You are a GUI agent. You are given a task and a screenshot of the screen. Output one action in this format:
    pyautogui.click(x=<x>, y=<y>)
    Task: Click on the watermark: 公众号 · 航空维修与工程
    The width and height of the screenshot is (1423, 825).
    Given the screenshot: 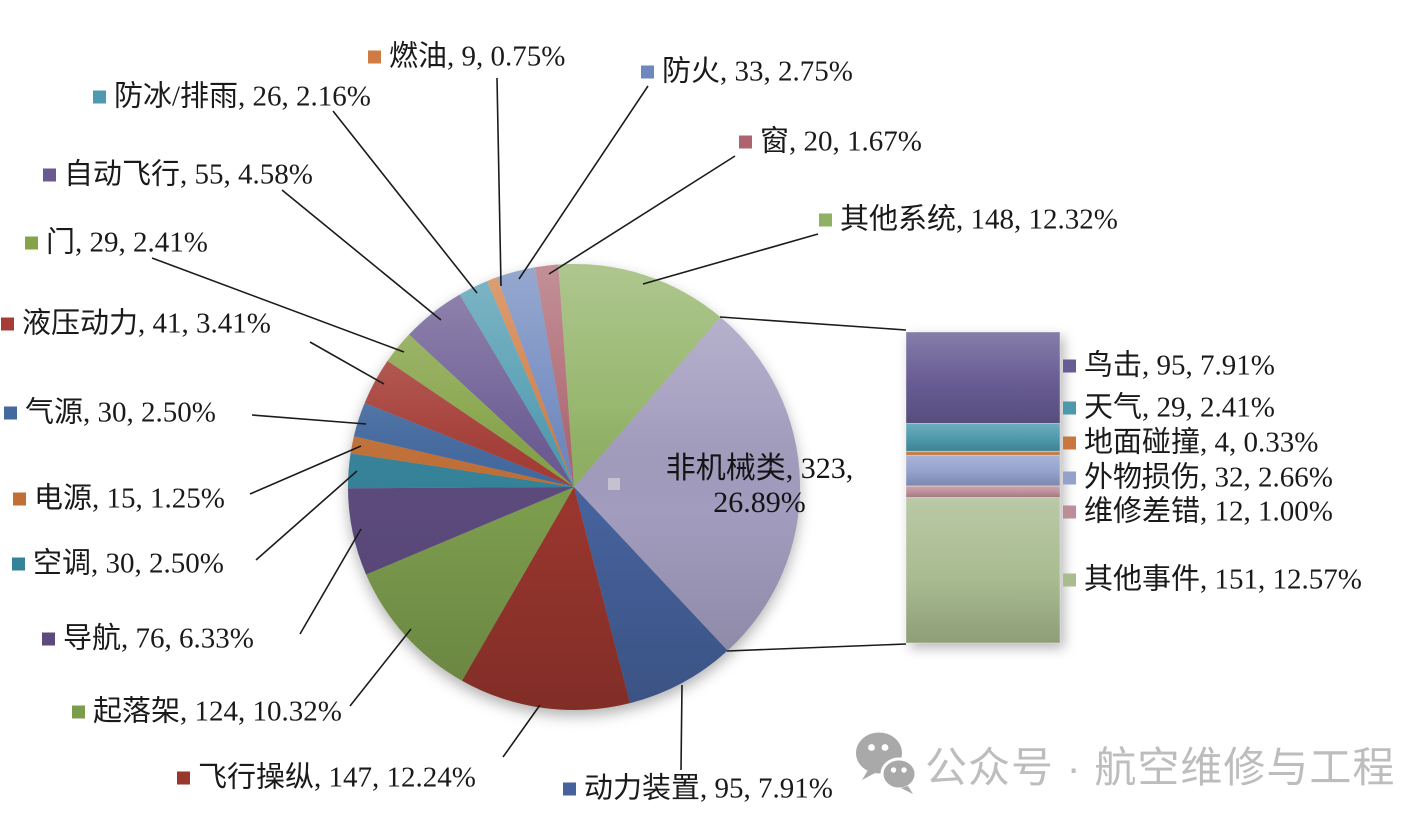 What is the action you would take?
    pyautogui.click(x=1124, y=764)
    